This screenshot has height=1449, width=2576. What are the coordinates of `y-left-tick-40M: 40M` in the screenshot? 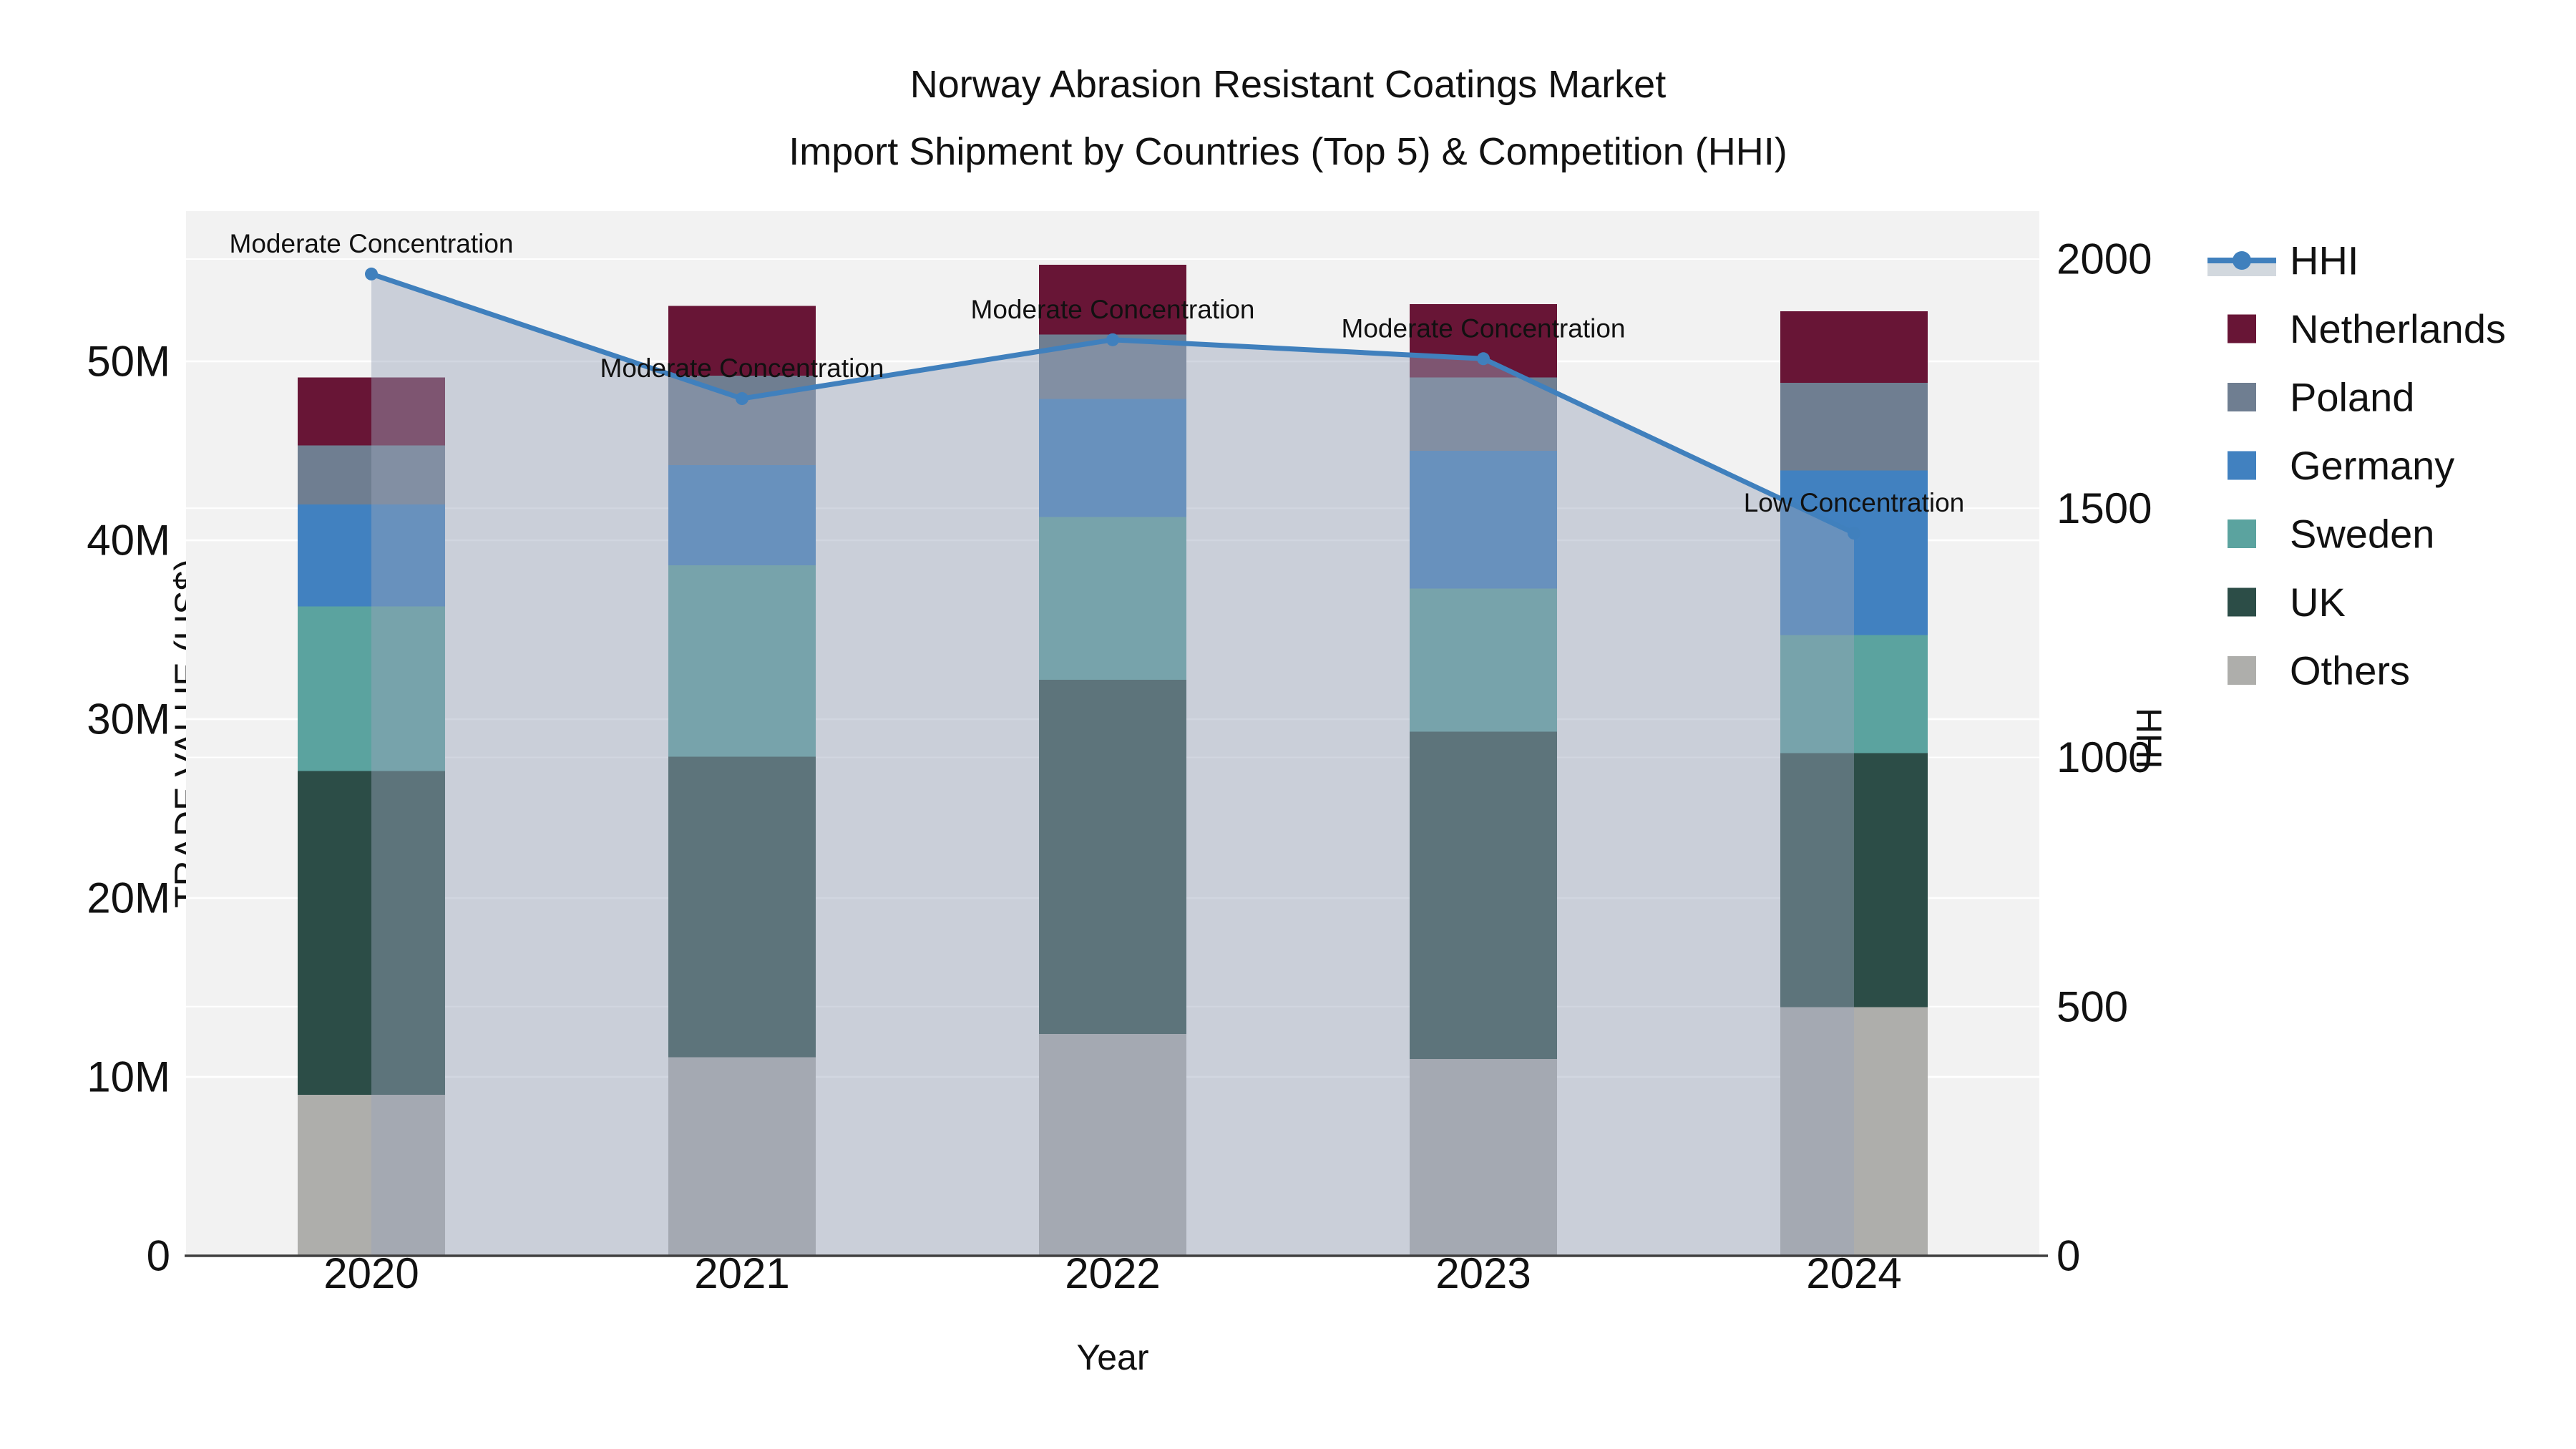 It's located at (128, 541).